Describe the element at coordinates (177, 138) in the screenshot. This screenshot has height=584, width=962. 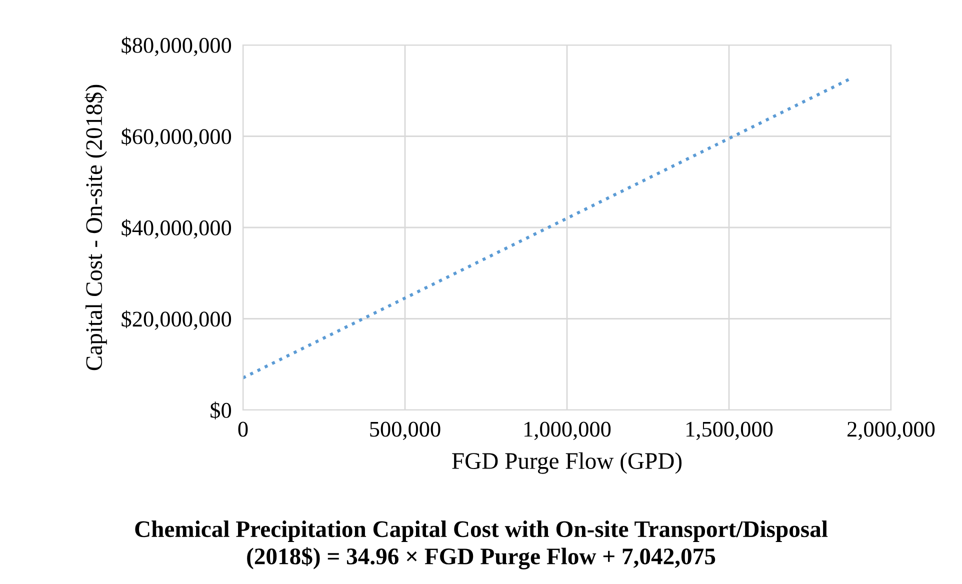
I see `y-tick-label: $60,000,000` at that location.